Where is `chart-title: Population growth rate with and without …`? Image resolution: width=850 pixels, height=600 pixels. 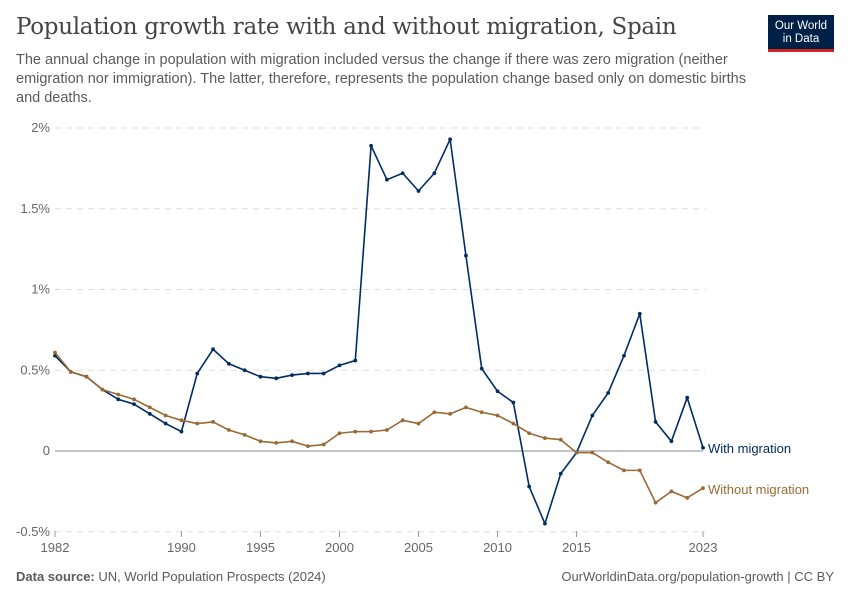
chart-title: Population growth rate with and without … is located at coordinates (346, 27).